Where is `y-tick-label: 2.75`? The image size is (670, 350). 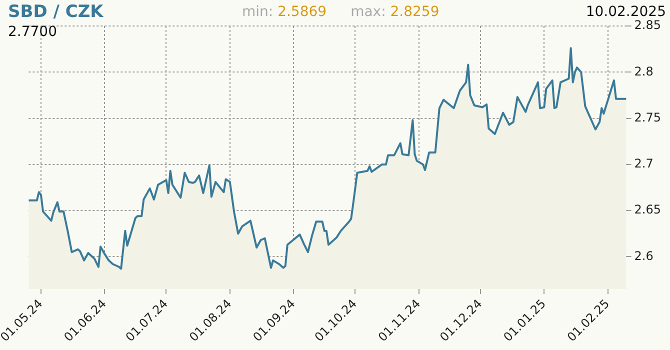
y-tick-label: 2.75 is located at coordinates (647, 117).